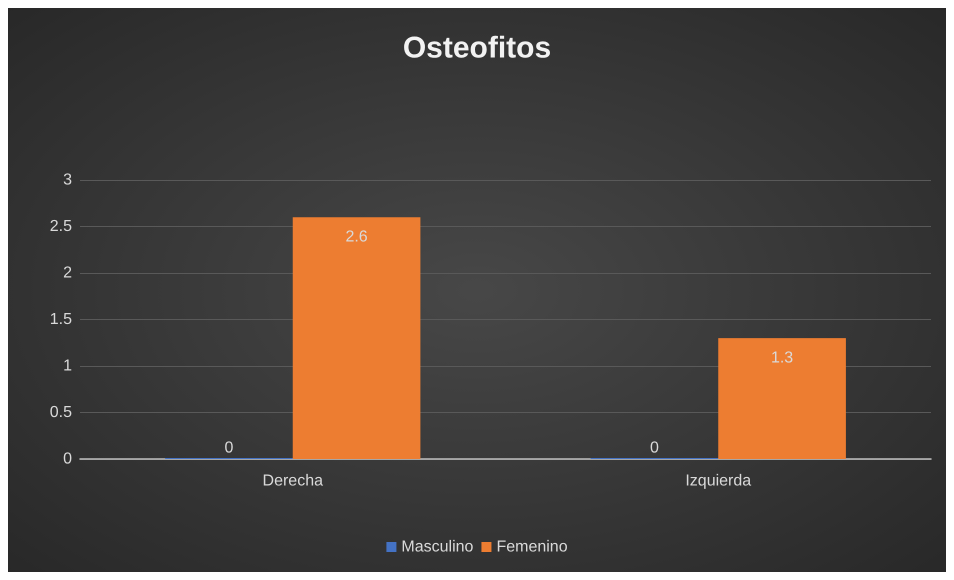 Image resolution: width=954 pixels, height=580 pixels. I want to click on x-tick-label: Derecha, so click(293, 481).